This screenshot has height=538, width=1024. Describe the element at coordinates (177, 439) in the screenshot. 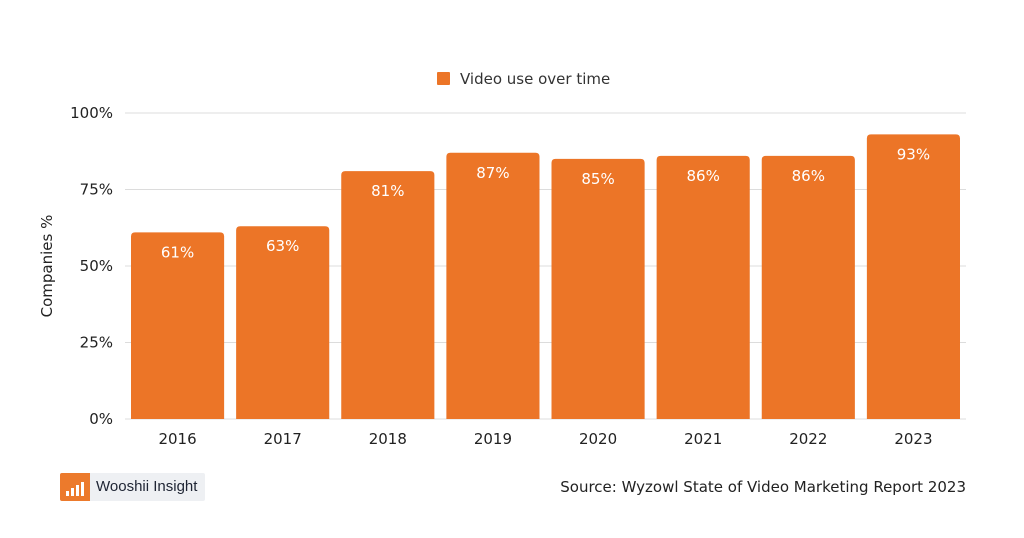

I see `x-tick-label: 2016` at that location.